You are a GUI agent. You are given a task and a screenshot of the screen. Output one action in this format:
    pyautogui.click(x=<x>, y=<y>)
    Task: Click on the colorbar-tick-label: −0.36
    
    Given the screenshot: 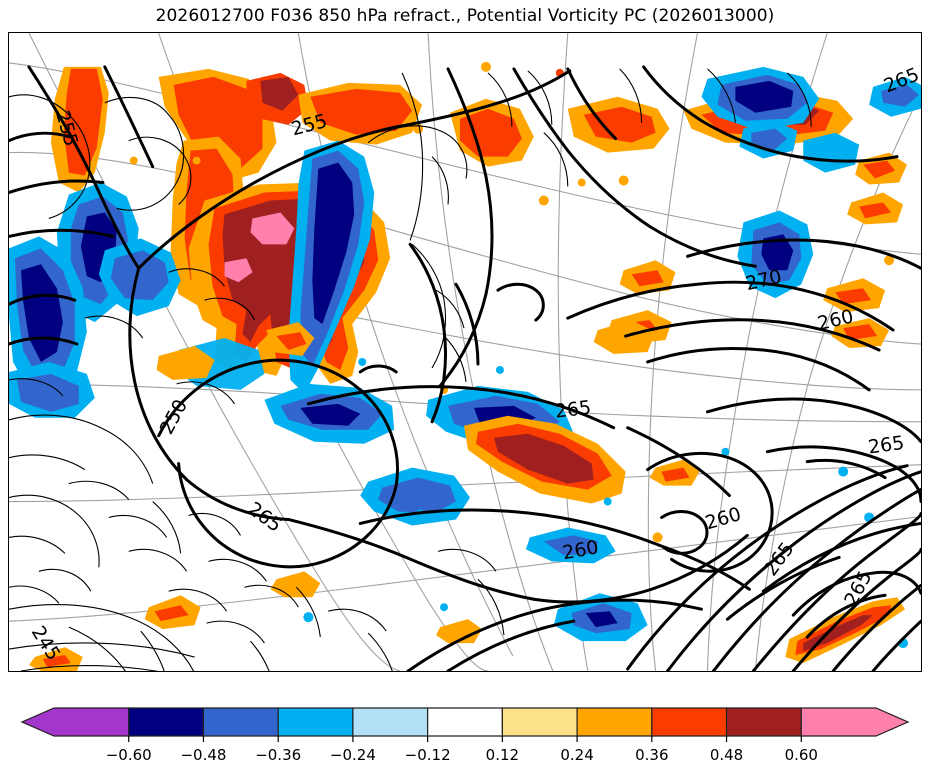 What is the action you would take?
    pyautogui.click(x=278, y=754)
    